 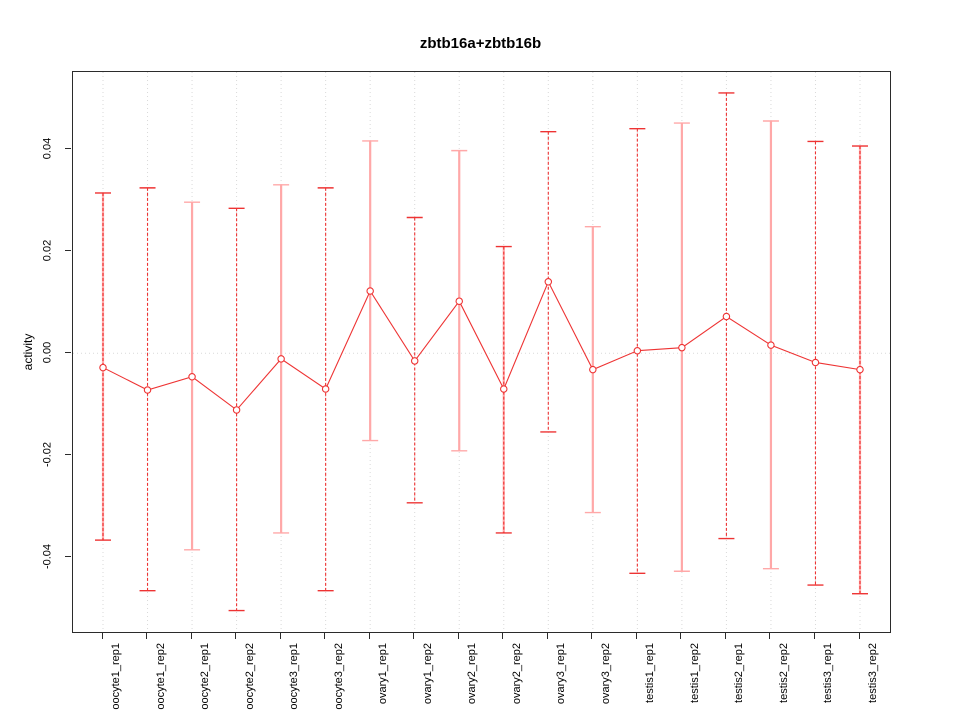 What do you see at coordinates (338, 676) in the screenshot?
I see `x-tick-label: oocyte3_rep2` at bounding box center [338, 676].